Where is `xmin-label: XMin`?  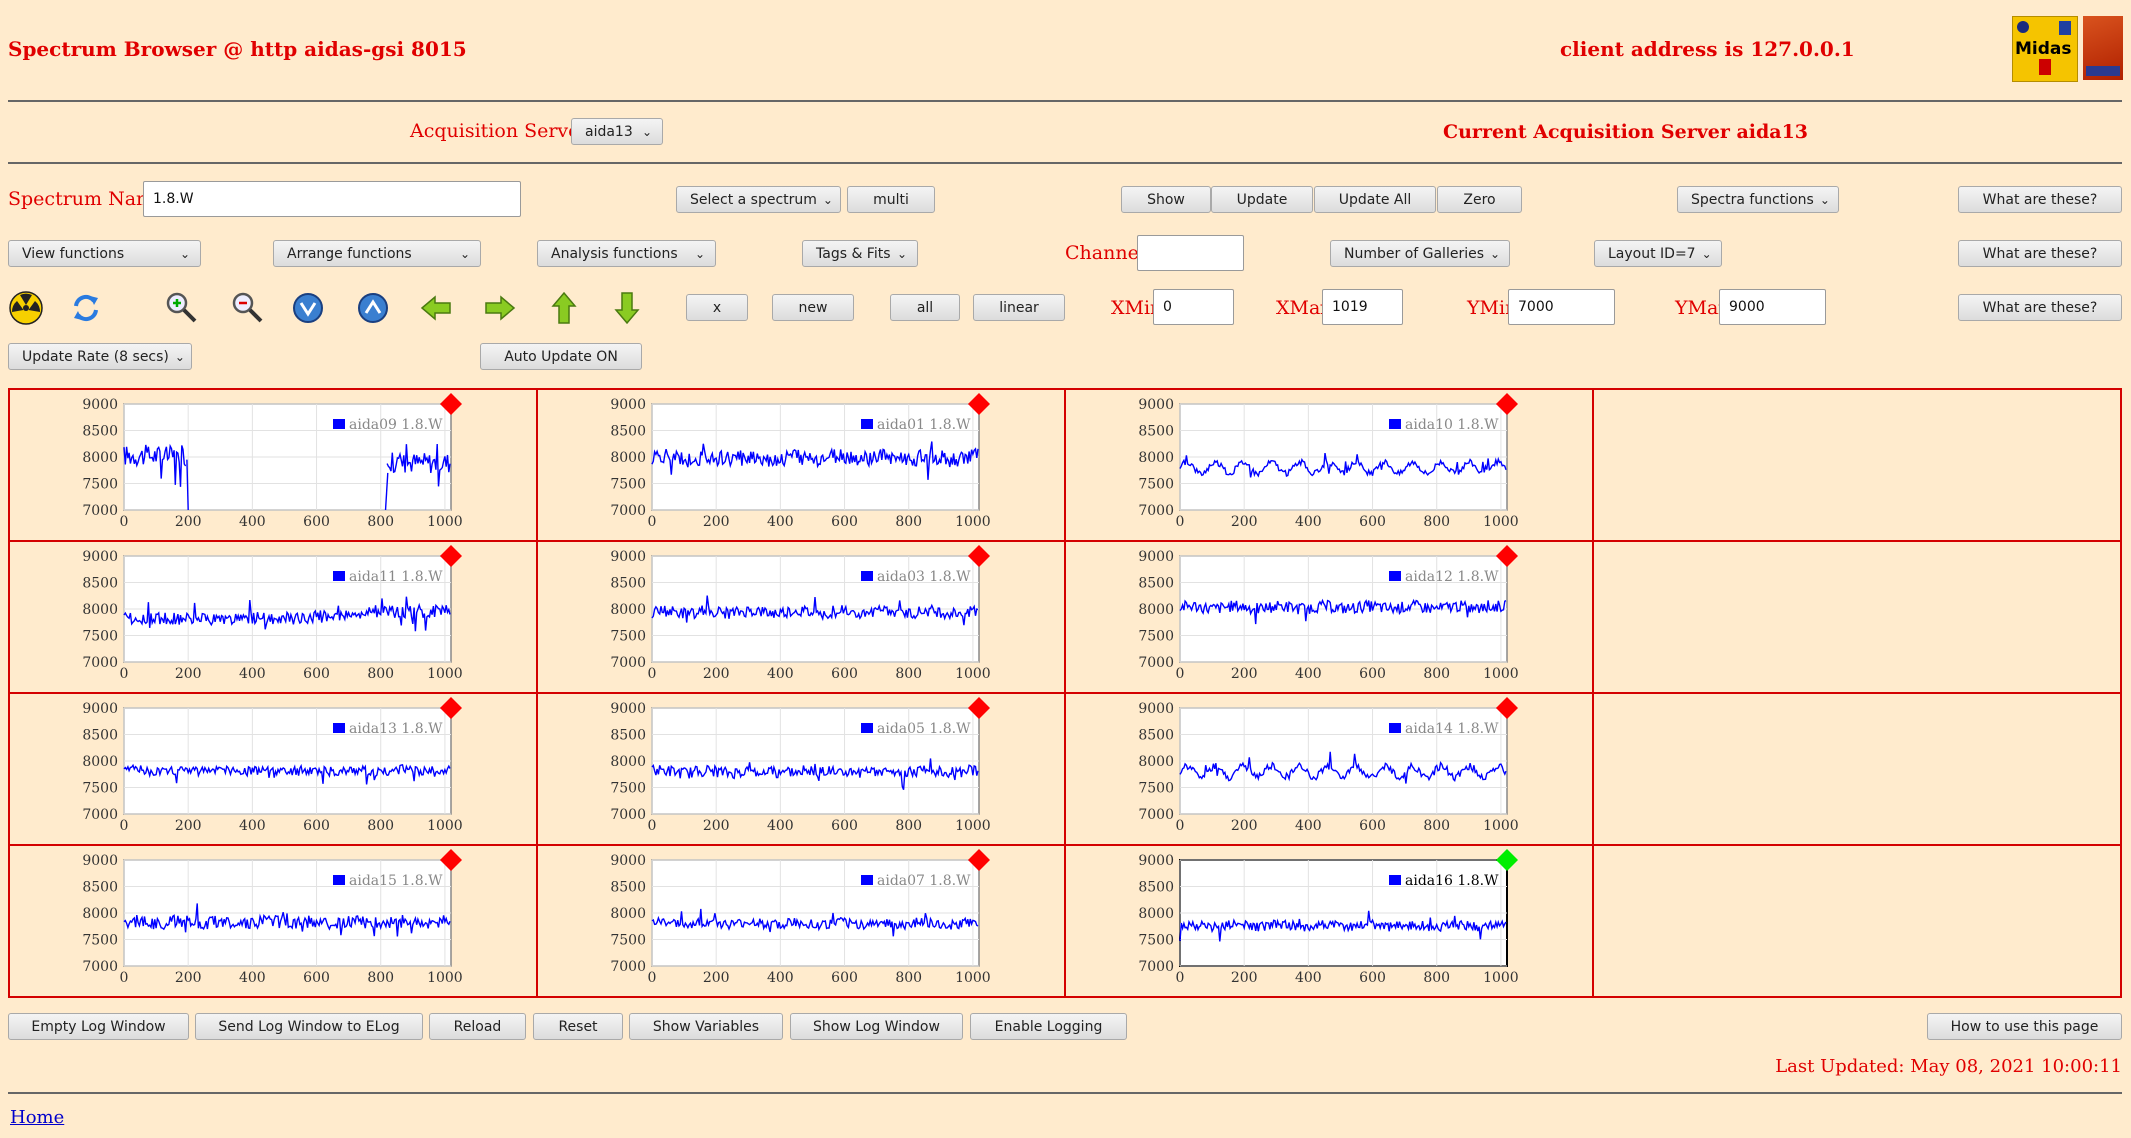
xmin-label: XMin is located at coordinates (1137, 308).